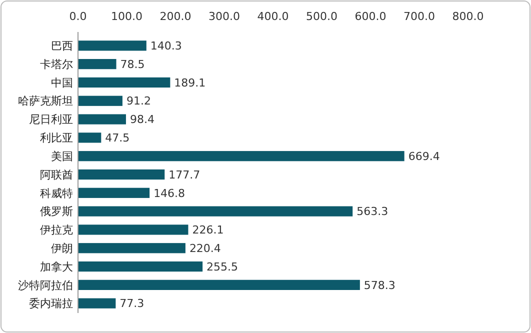  What do you see at coordinates (166, 46) in the screenshot?
I see `data-label: 140.3` at bounding box center [166, 46].